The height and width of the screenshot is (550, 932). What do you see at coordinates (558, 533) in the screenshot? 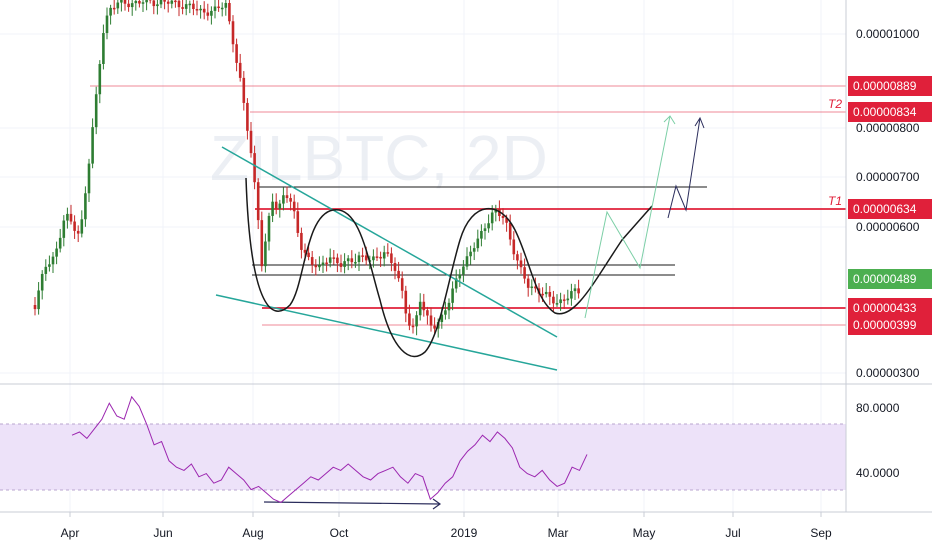
I see `time-axis-label: Mar` at bounding box center [558, 533].